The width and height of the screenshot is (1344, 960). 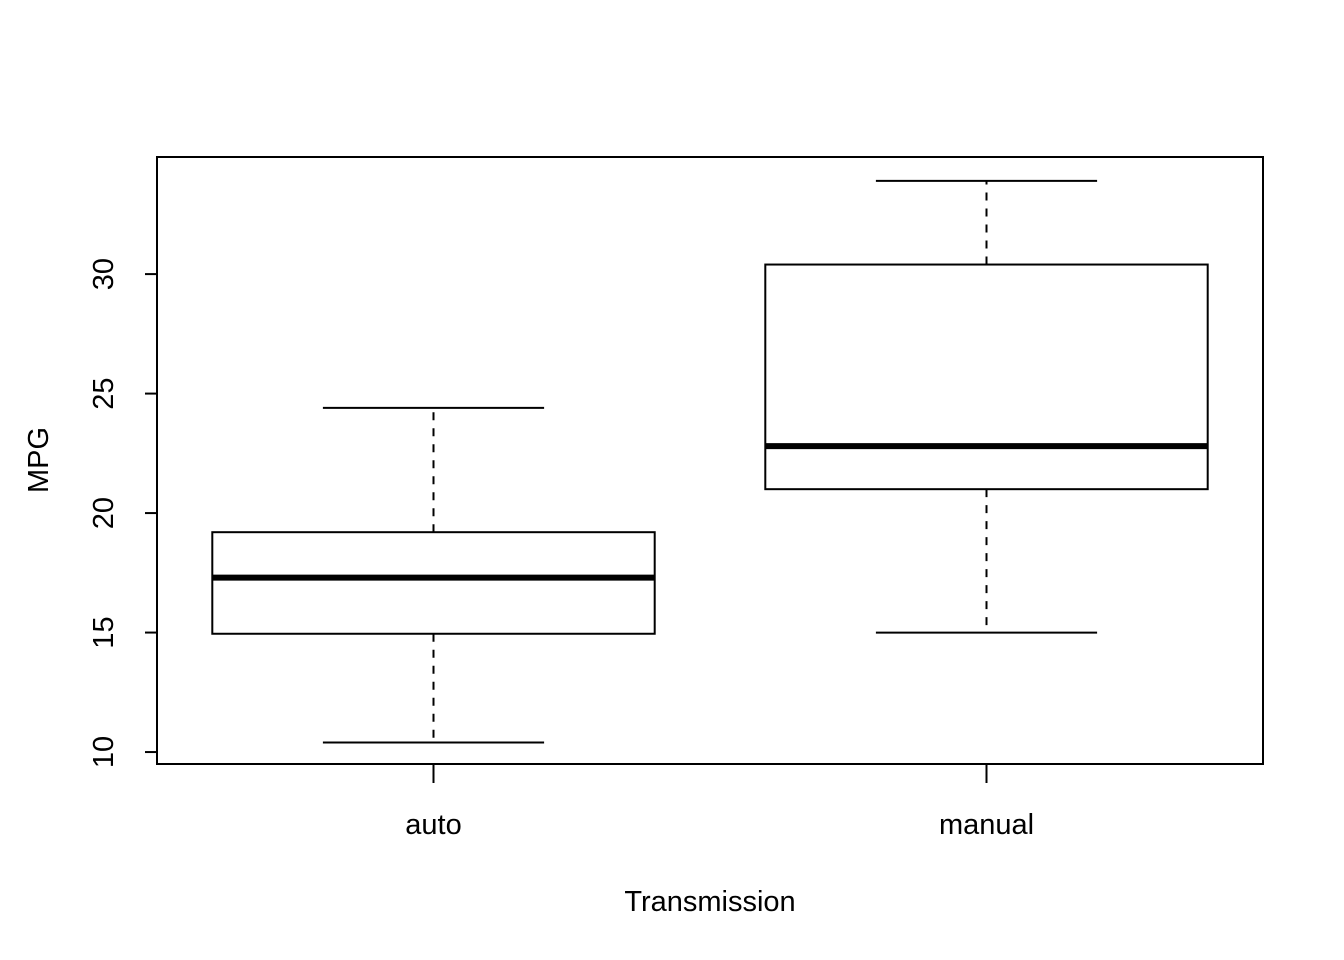 I want to click on y-axis-label: MPG, so click(x=39, y=460).